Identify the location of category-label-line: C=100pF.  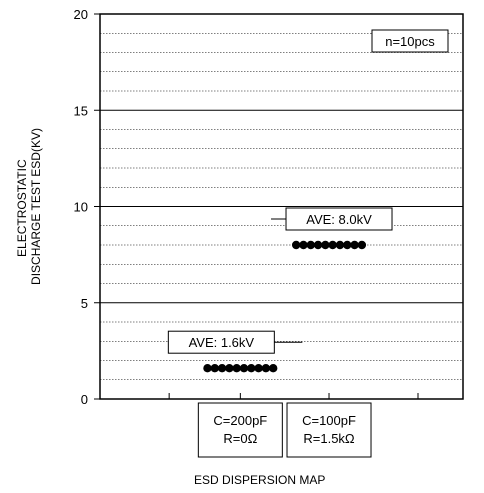
(329, 420).